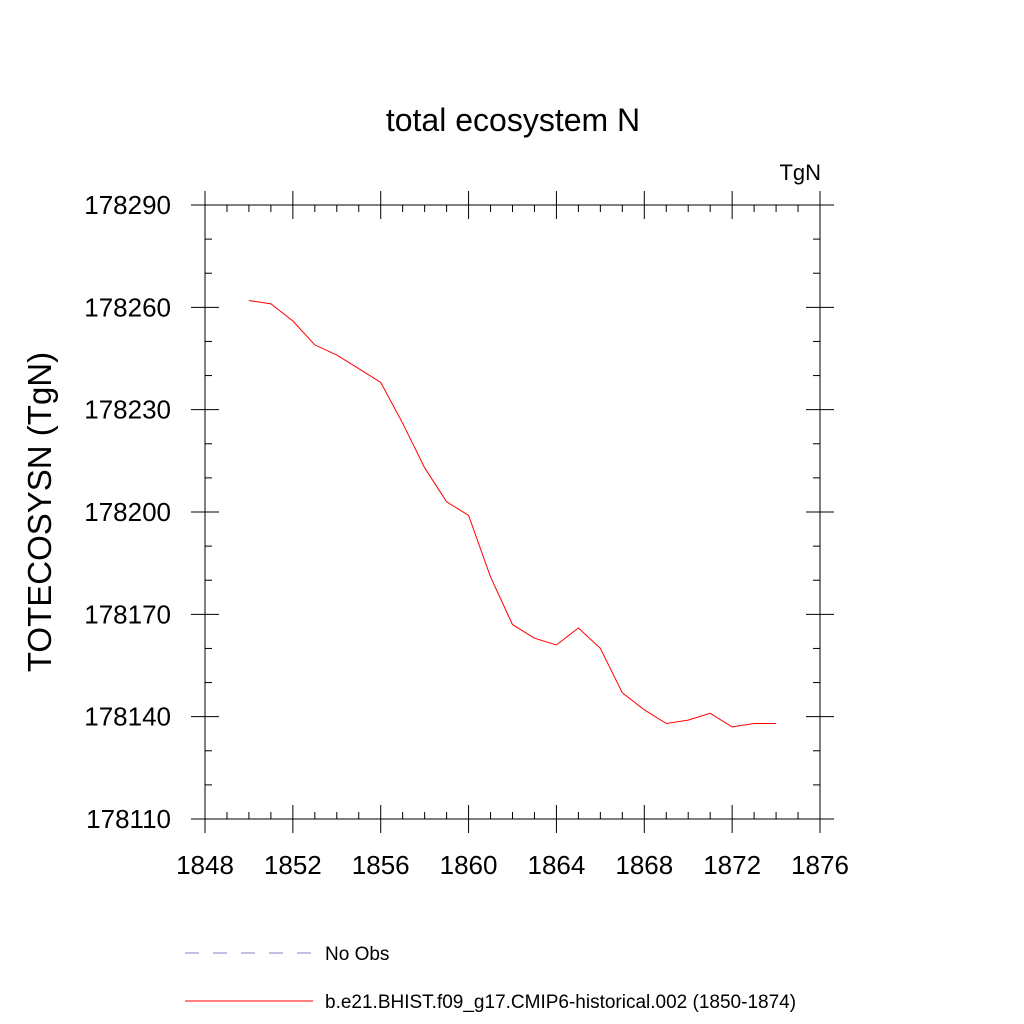  I want to click on x-tick-label: 1872, so click(732, 865).